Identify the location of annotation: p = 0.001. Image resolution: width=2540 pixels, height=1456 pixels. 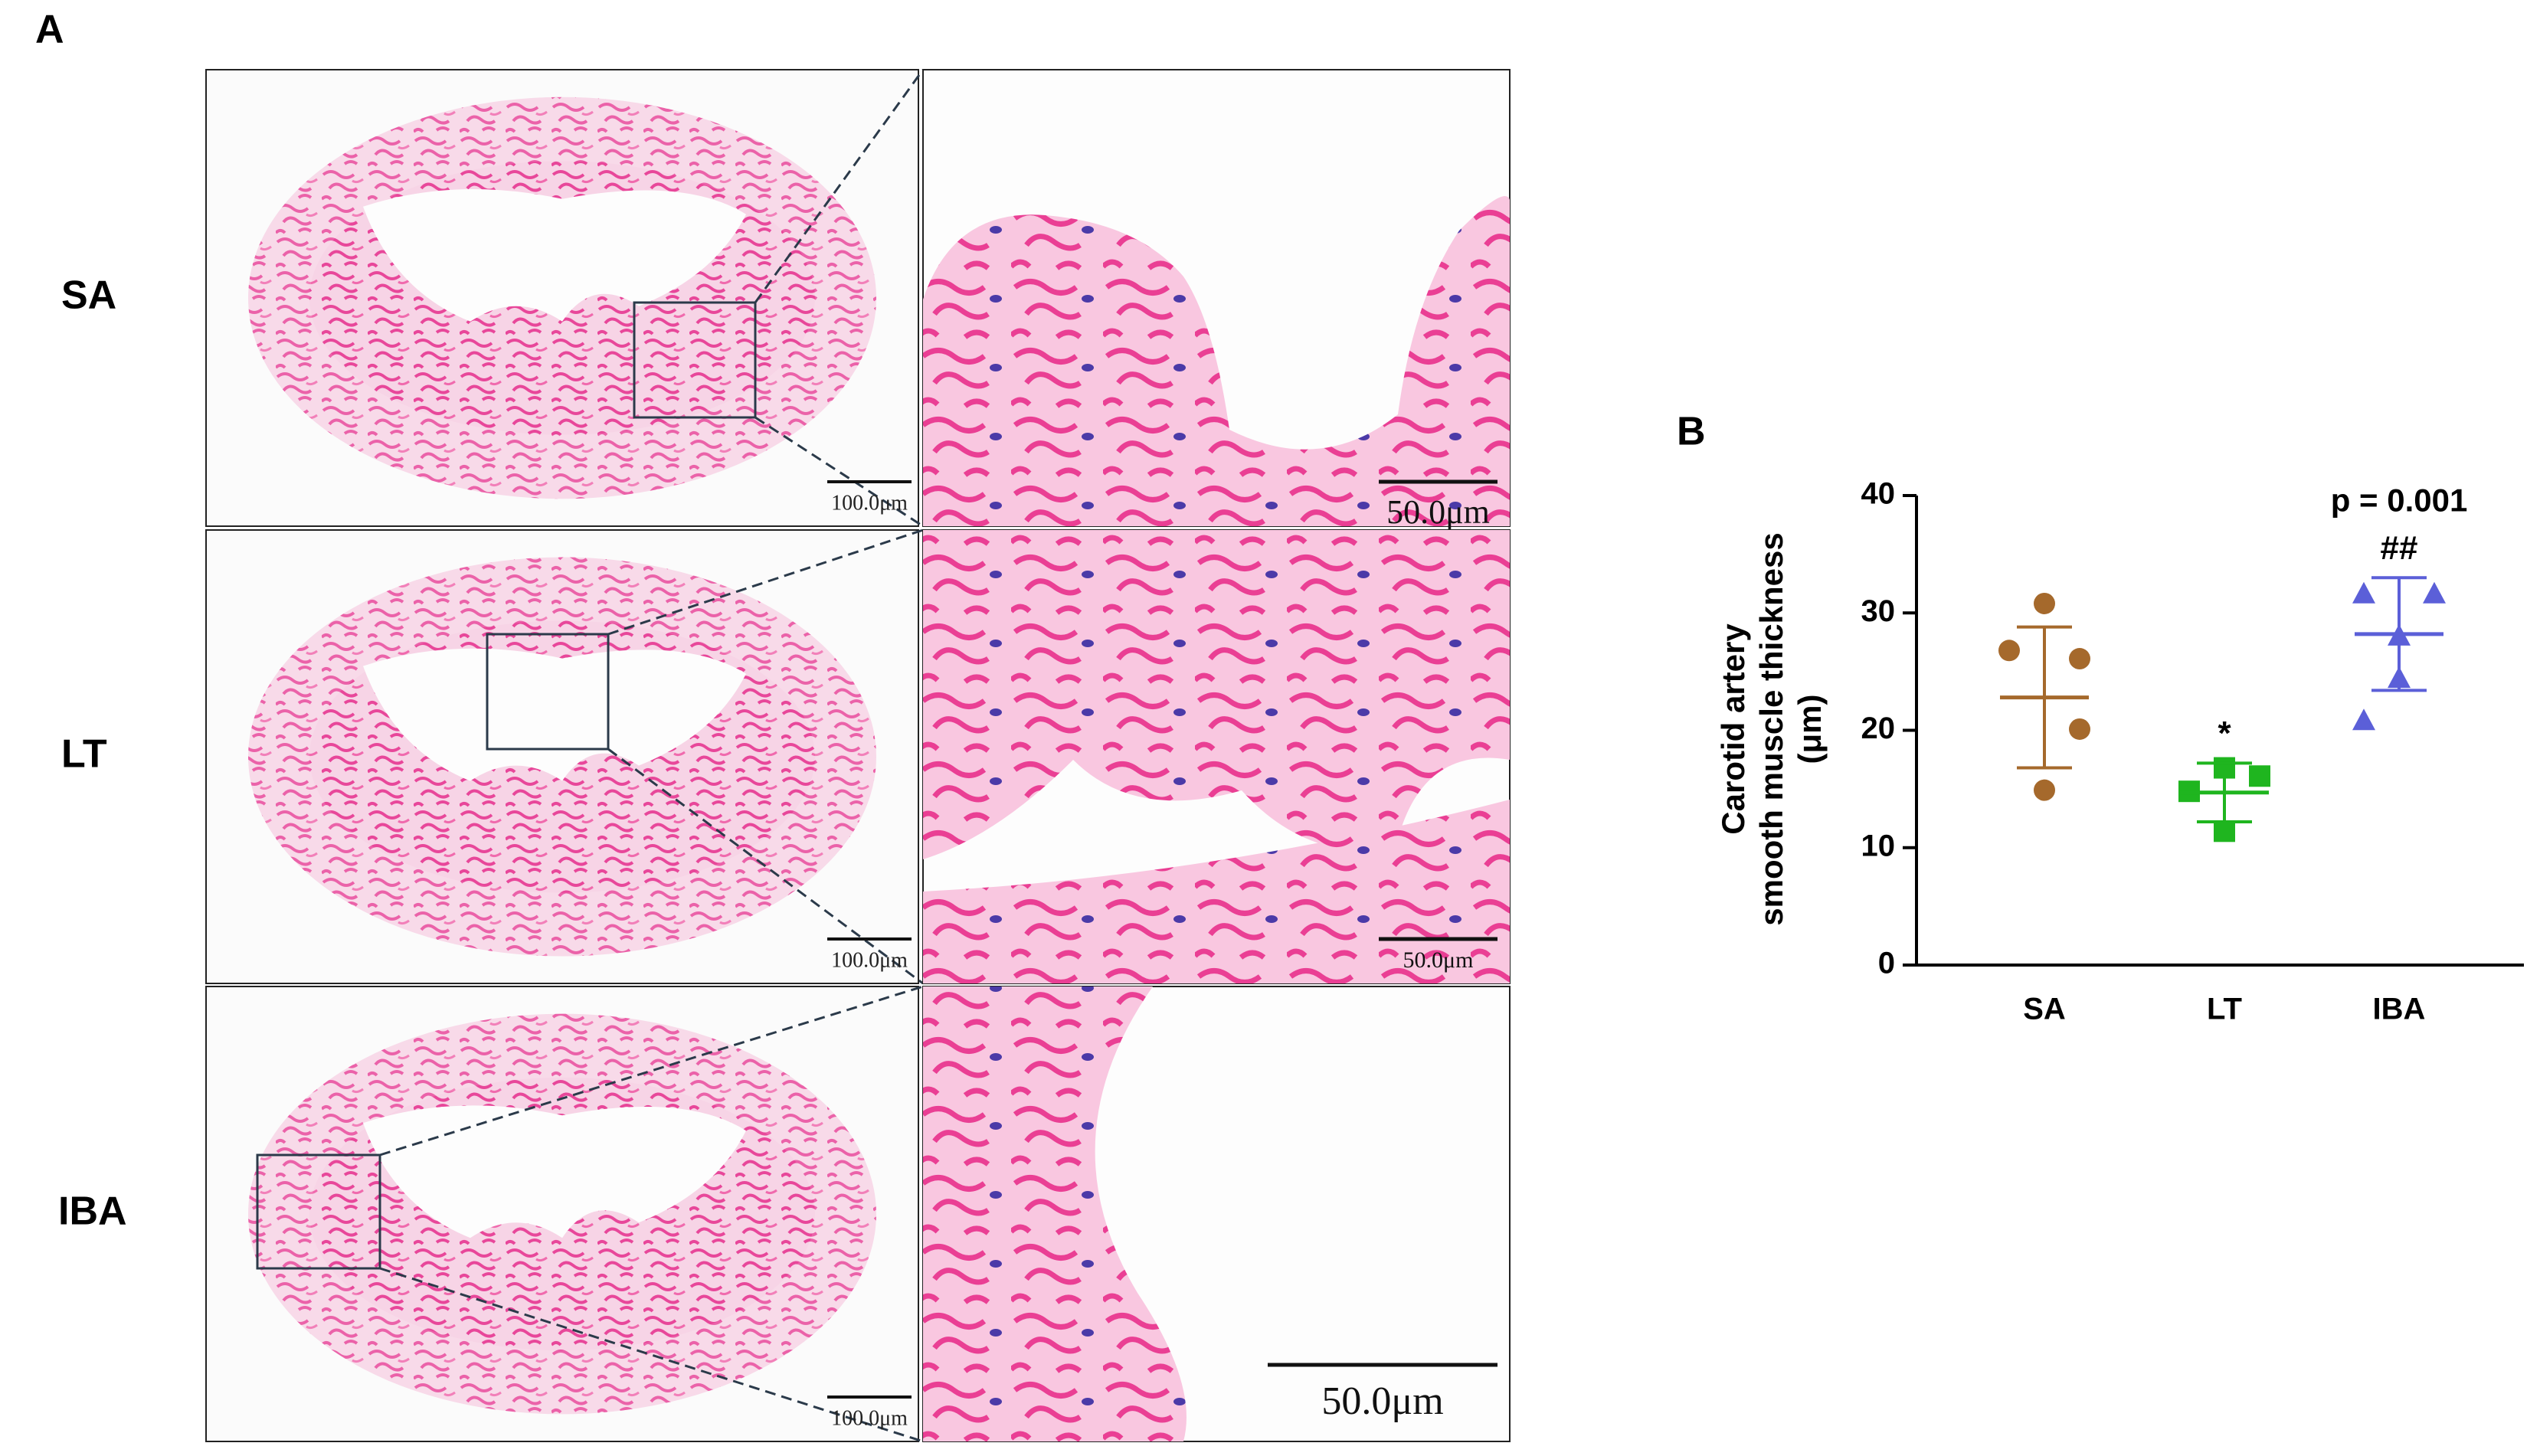
(2400, 500).